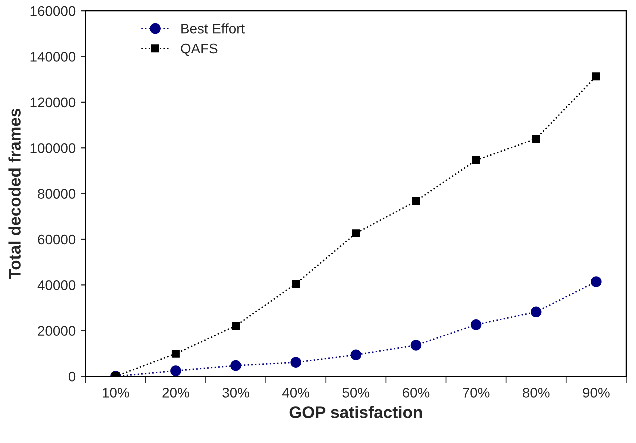  I want to click on y-tick-label: 60000, so click(57, 239).